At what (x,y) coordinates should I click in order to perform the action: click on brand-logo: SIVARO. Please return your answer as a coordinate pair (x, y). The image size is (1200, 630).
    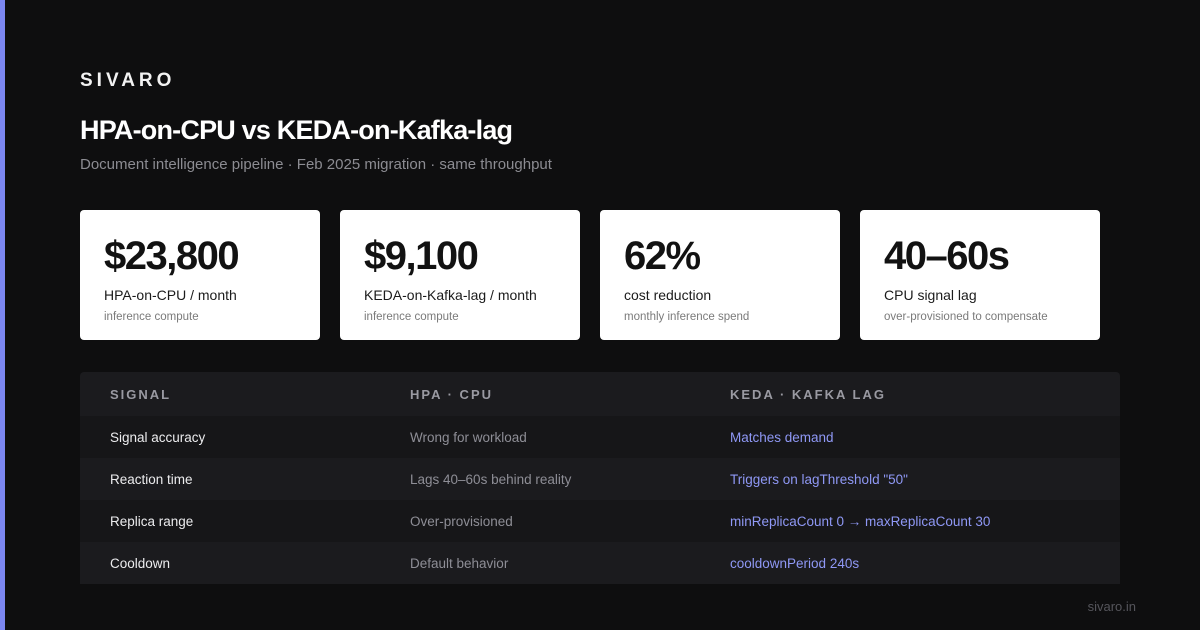
    Looking at the image, I should click on (128, 80).